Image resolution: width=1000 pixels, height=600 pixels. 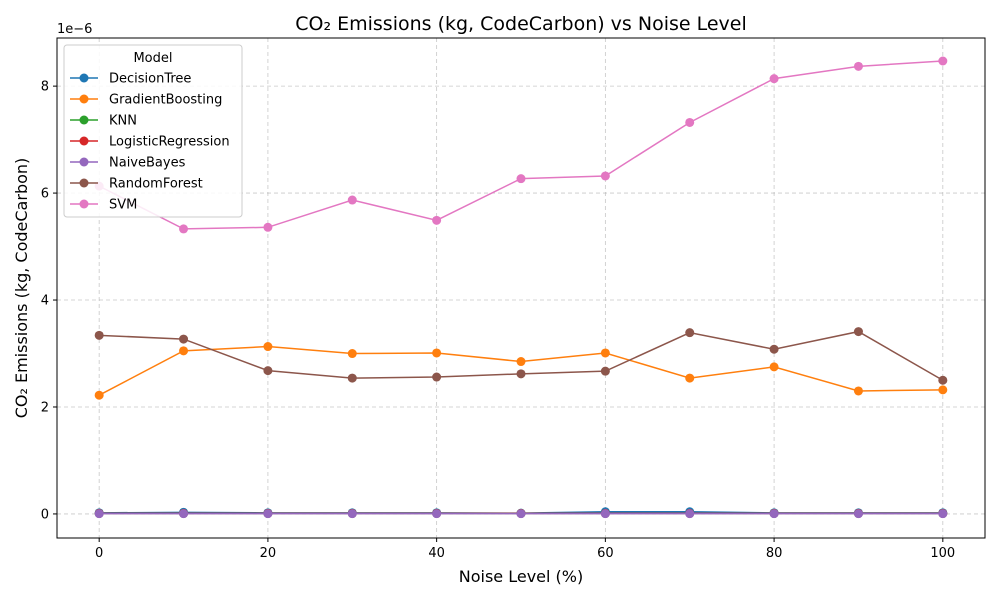 I want to click on legend-label: SVM, so click(x=123, y=205).